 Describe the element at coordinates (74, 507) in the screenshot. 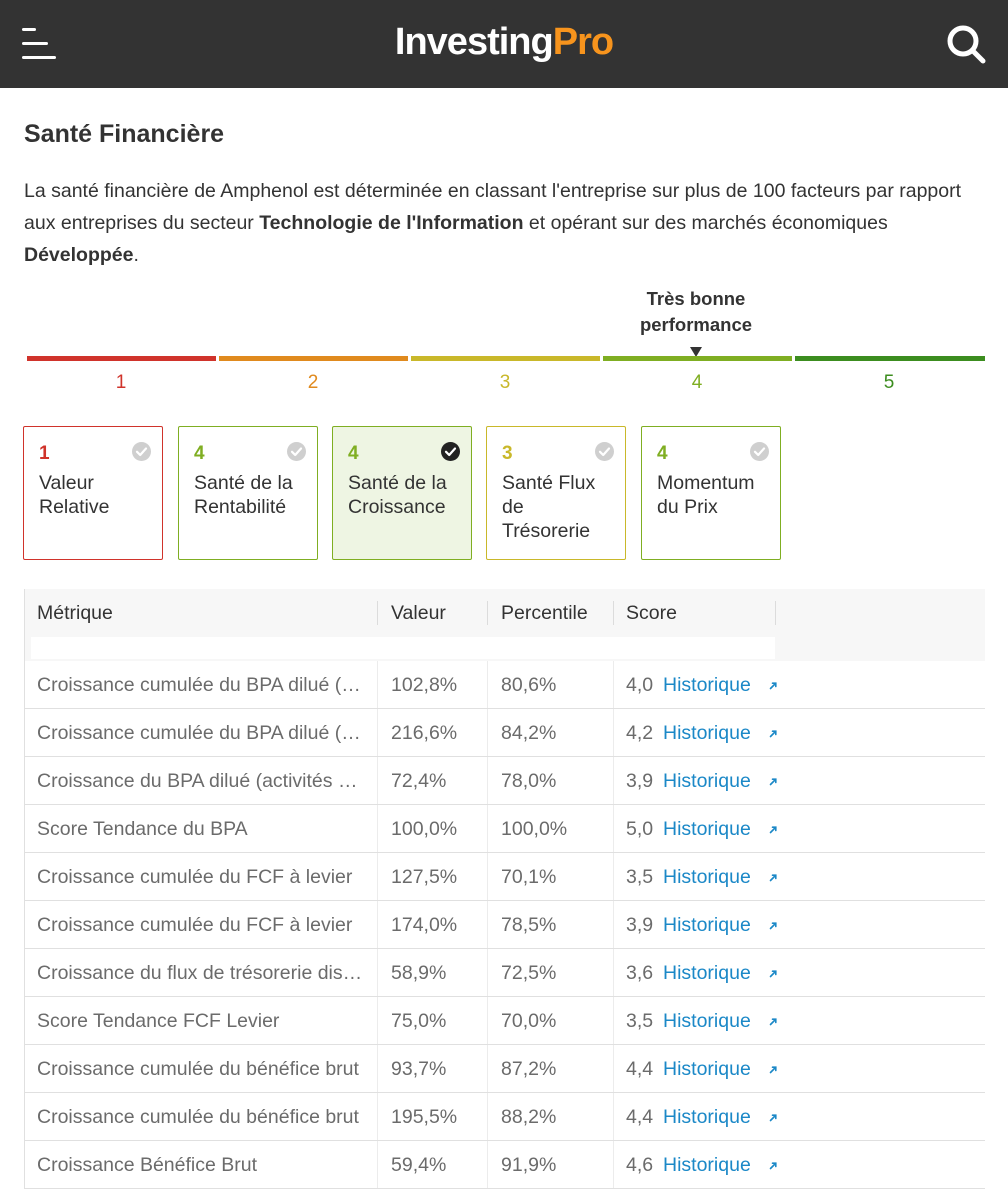

I see `card-label-line: Relative` at that location.